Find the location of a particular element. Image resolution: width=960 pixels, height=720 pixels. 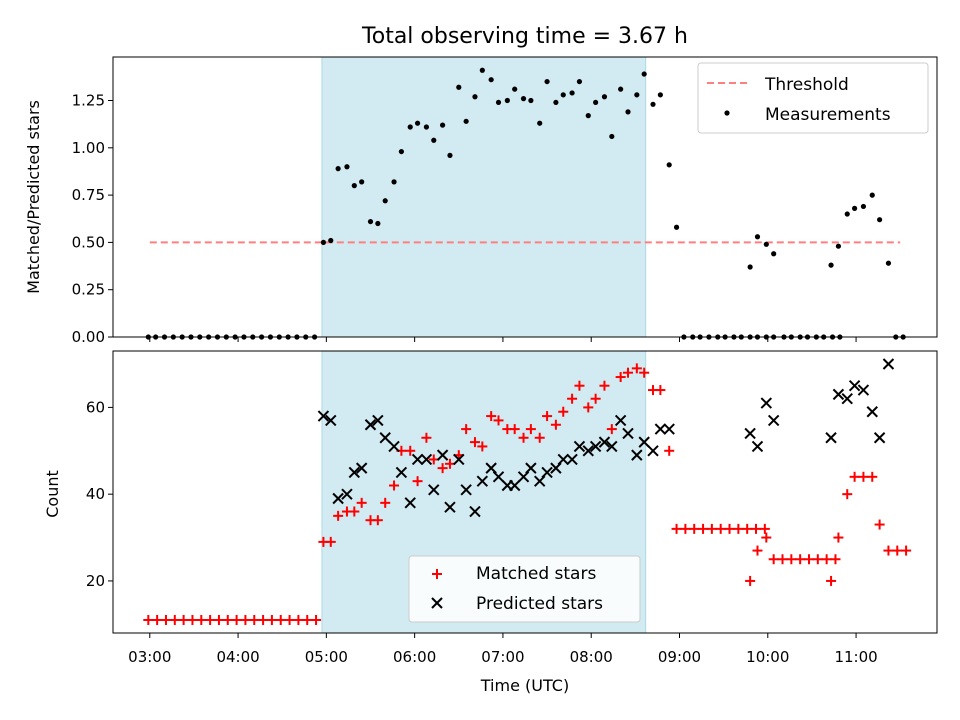

bottom-legend-box is located at coordinates (524, 589).